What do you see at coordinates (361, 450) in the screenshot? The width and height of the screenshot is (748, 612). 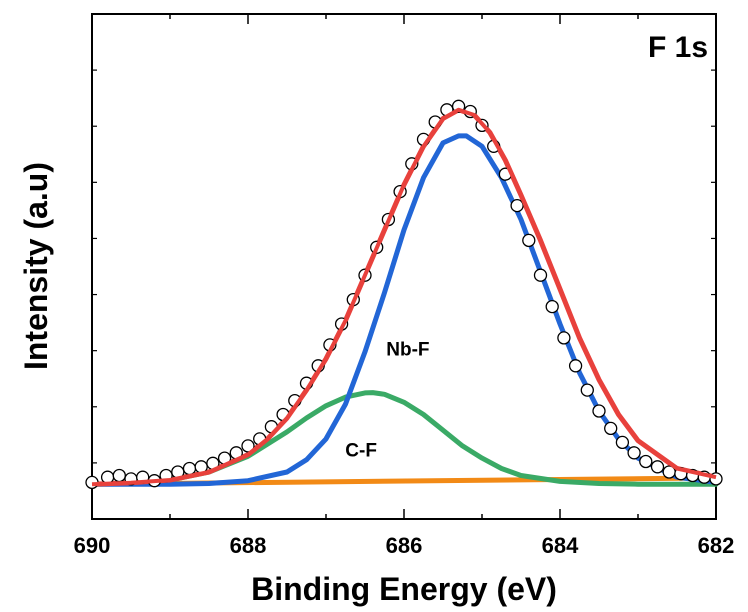 I see `annotation-c-f: C-F` at bounding box center [361, 450].